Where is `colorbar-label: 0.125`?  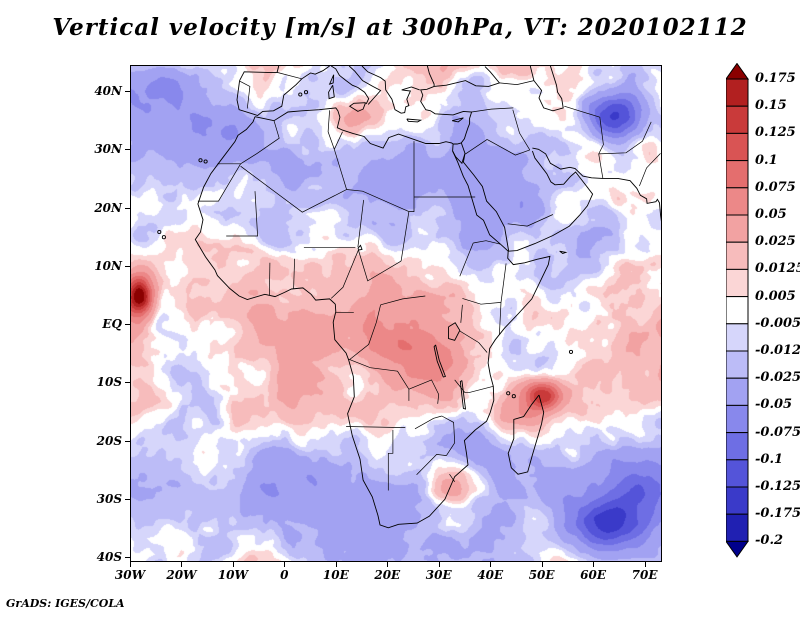 colorbar-label: 0.125 is located at coordinates (775, 133).